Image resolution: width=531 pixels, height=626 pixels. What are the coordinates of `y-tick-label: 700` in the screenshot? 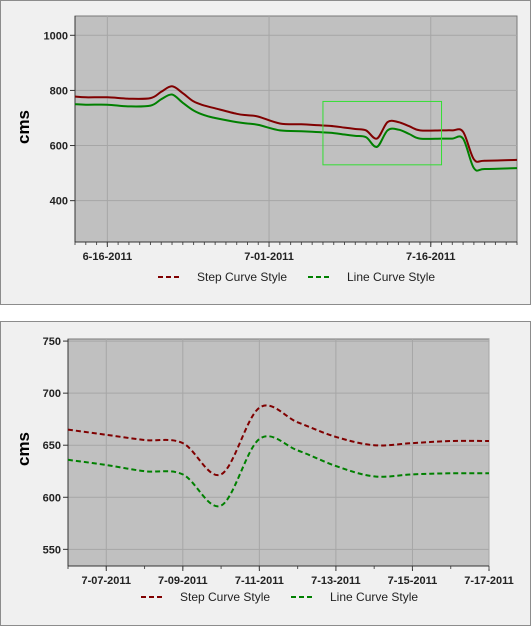 It's located at (52, 394).